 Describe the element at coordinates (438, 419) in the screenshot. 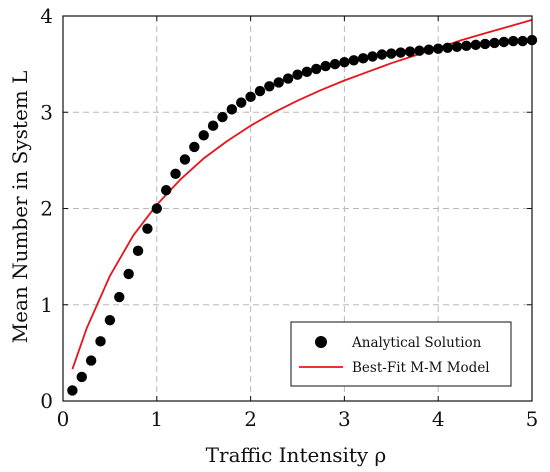

I see `x-tick-label: 4` at that location.